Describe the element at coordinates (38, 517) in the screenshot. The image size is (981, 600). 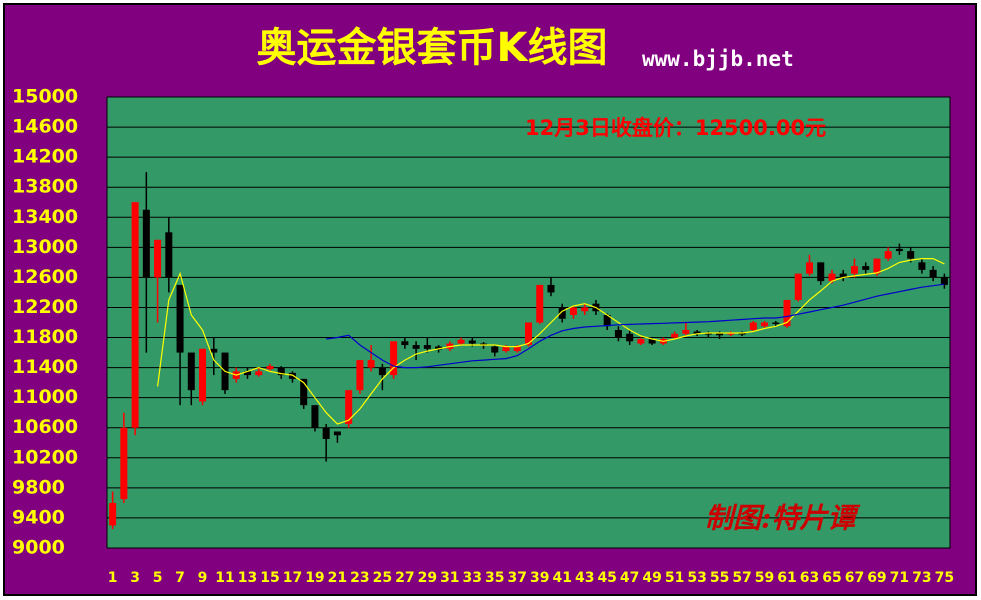
I see `y-tick-label: 9400` at that location.